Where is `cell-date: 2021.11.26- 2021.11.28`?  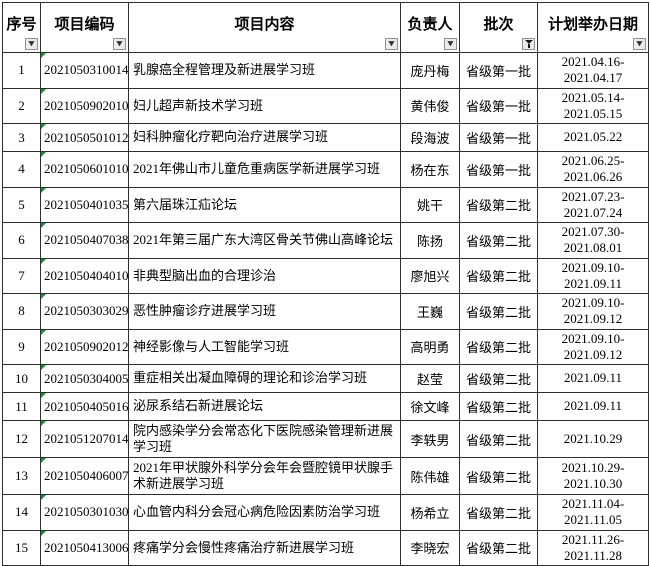
cell-date: 2021.11.26- 2021.11.28 is located at coordinates (593, 547).